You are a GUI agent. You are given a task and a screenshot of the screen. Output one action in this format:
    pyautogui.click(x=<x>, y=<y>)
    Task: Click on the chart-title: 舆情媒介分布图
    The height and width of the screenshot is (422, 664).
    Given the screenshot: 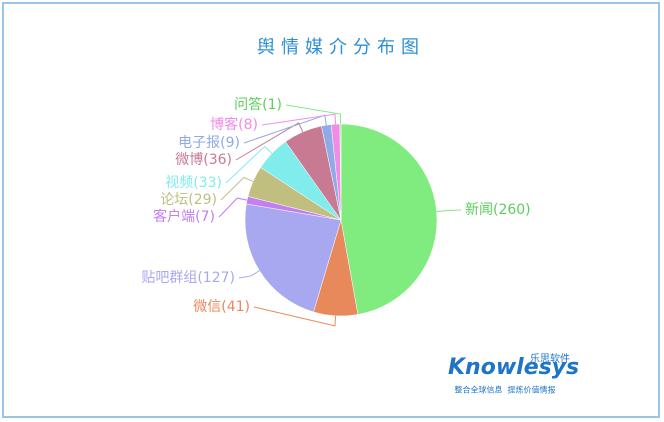 What is the action you would take?
    pyautogui.click(x=341, y=47)
    